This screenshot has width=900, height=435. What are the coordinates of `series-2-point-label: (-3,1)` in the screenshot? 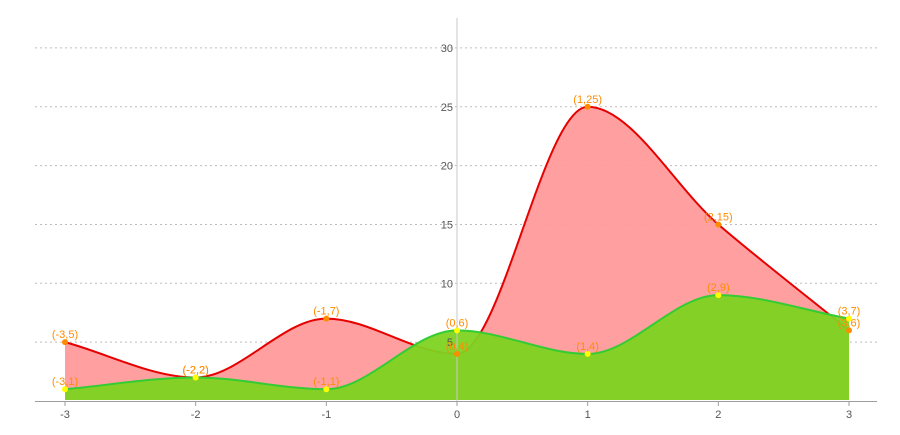 It's located at (65, 382).